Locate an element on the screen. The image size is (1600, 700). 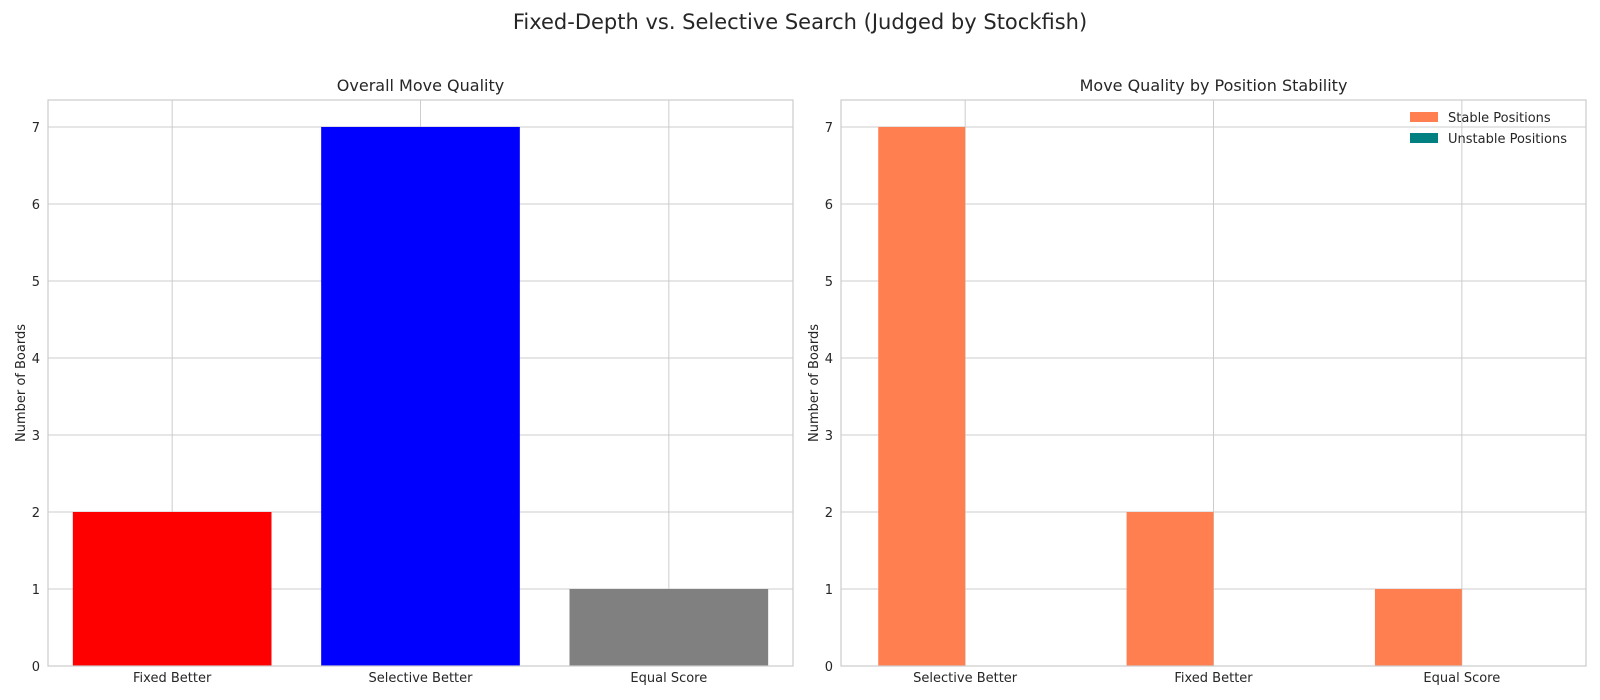
chart-title: Overall Move Quality is located at coordinates (420, 85).